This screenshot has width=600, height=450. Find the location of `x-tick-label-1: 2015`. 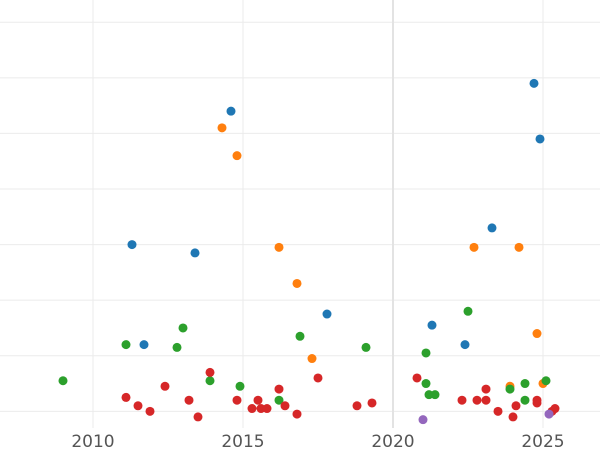

x-tick-label-1: 2015 is located at coordinates (242, 441).